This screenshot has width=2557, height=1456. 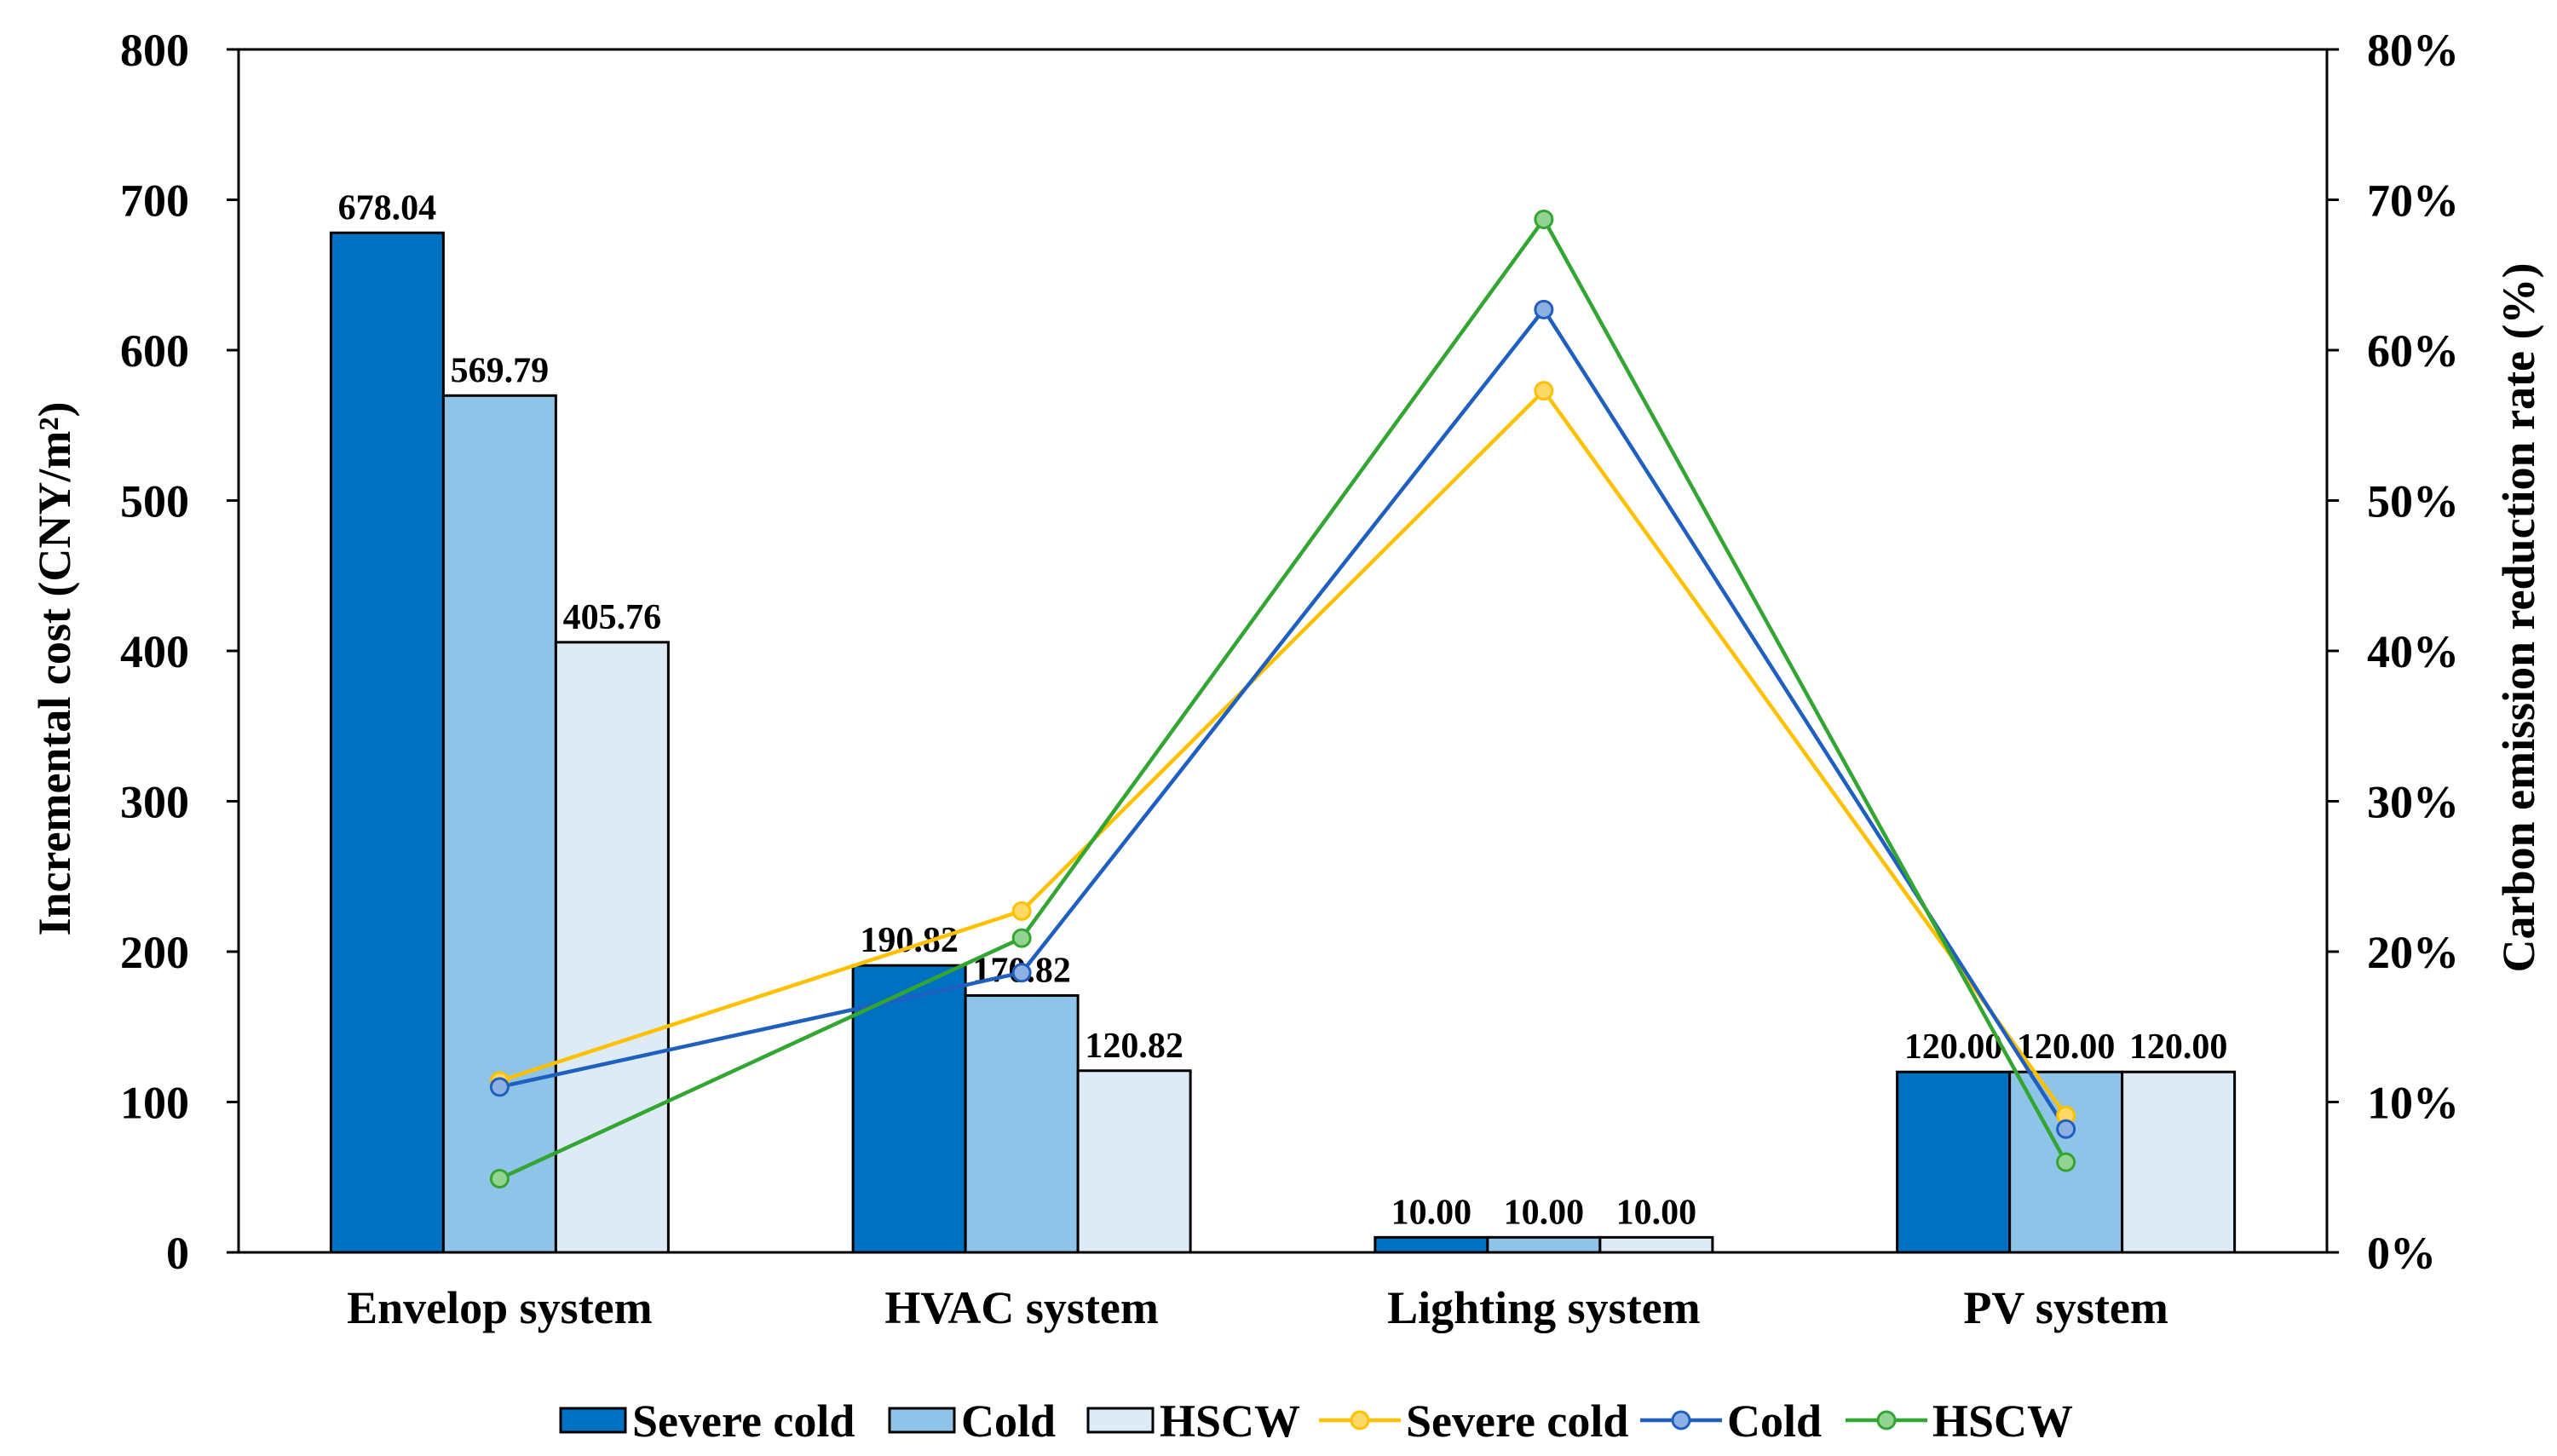 What do you see at coordinates (612, 947) in the screenshot?
I see `bar-hscw-envelop-system` at bounding box center [612, 947].